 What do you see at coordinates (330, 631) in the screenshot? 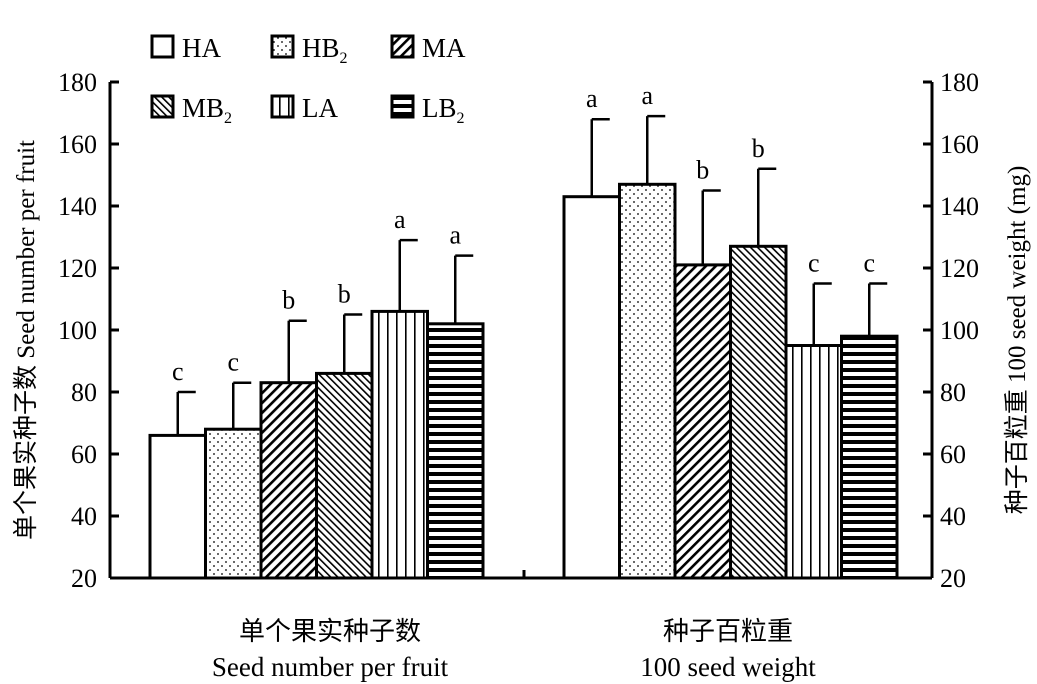
I see `category-label-zh-0: 单个果实种子数` at bounding box center [330, 631].